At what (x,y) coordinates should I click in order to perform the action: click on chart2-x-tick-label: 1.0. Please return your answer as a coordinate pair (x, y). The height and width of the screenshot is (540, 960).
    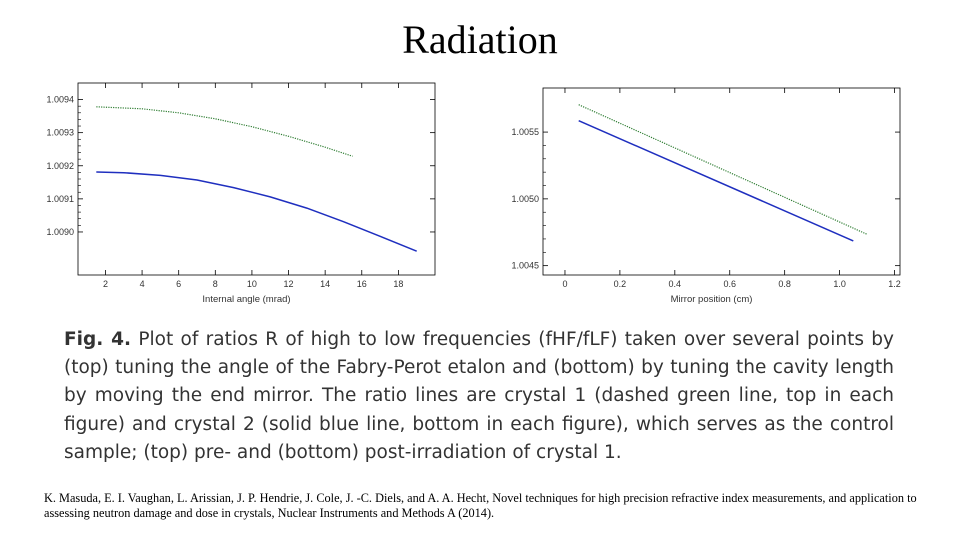
    Looking at the image, I should click on (839, 284).